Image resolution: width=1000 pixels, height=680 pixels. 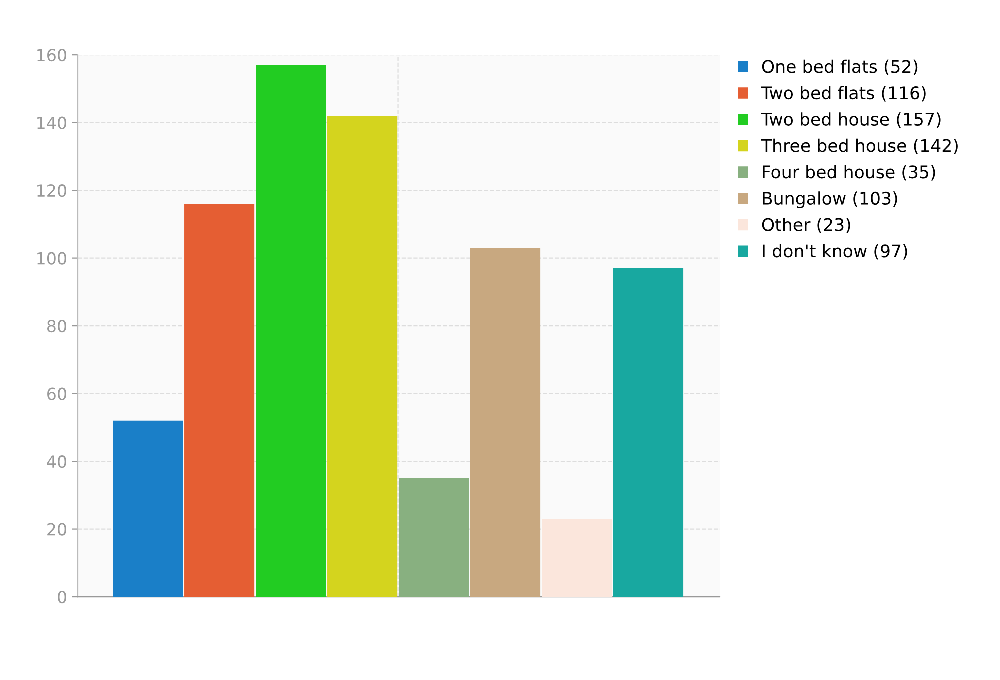 What do you see at coordinates (843, 94) in the screenshot?
I see `legend-label: Two bed flats (116)` at bounding box center [843, 94].